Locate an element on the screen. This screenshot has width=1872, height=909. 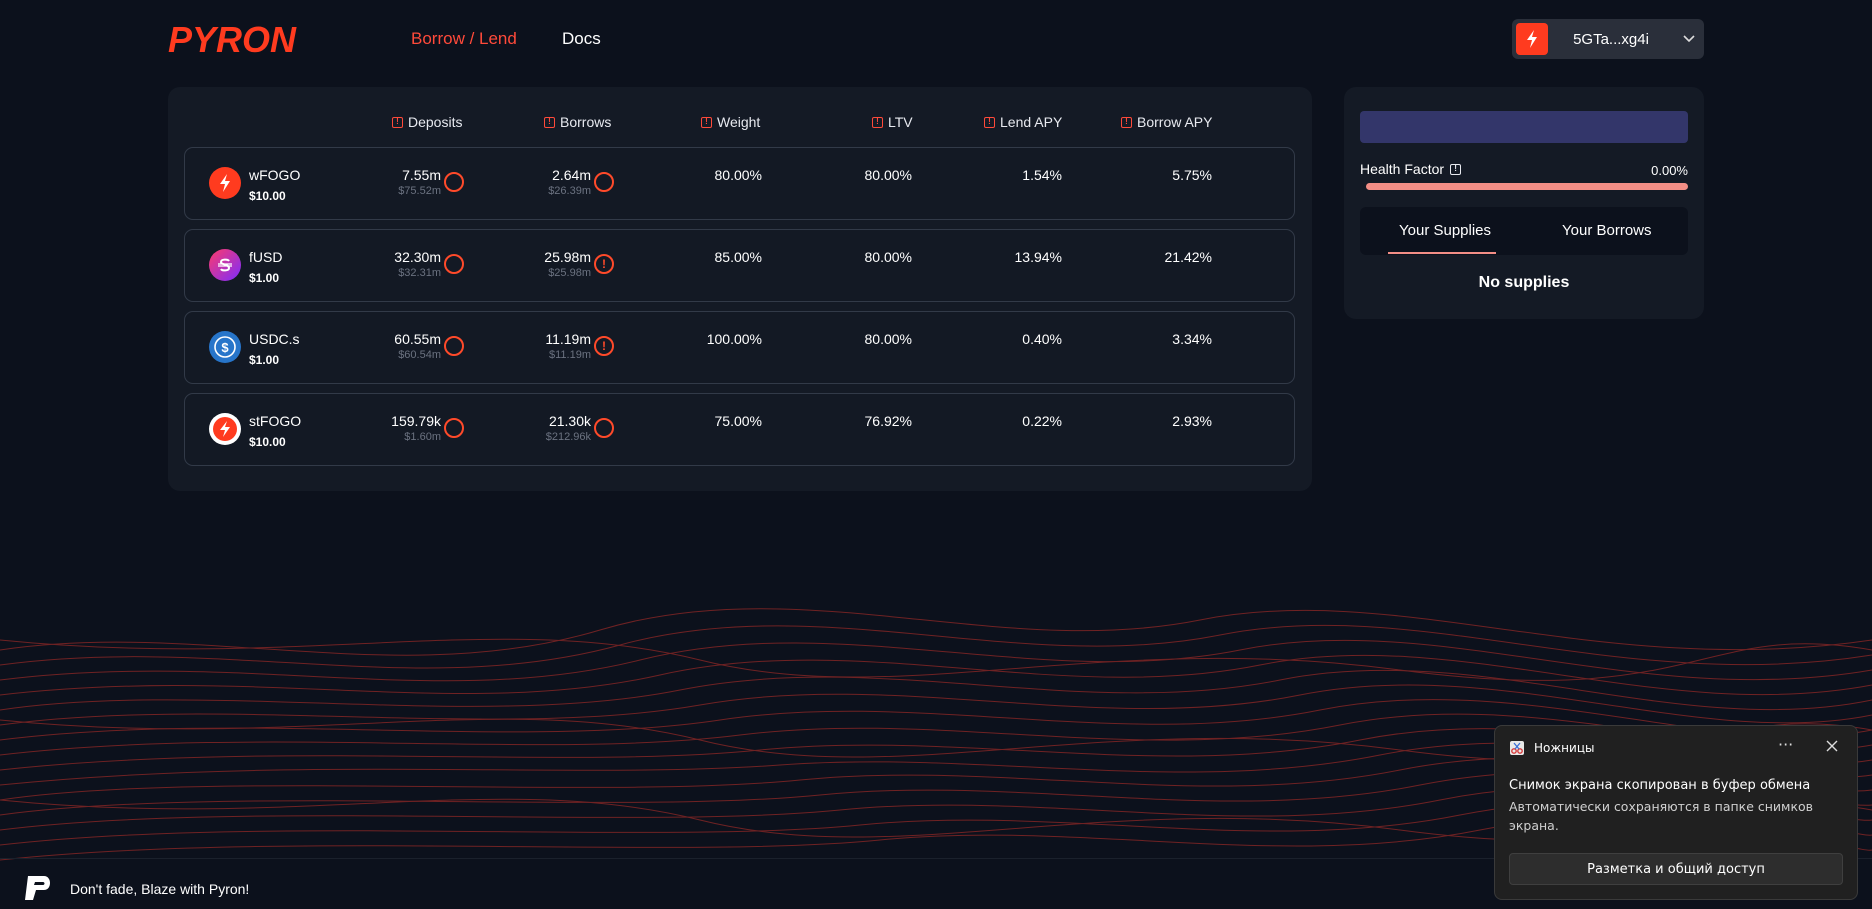
snipping-tool-icon is located at coordinates (1517, 748).